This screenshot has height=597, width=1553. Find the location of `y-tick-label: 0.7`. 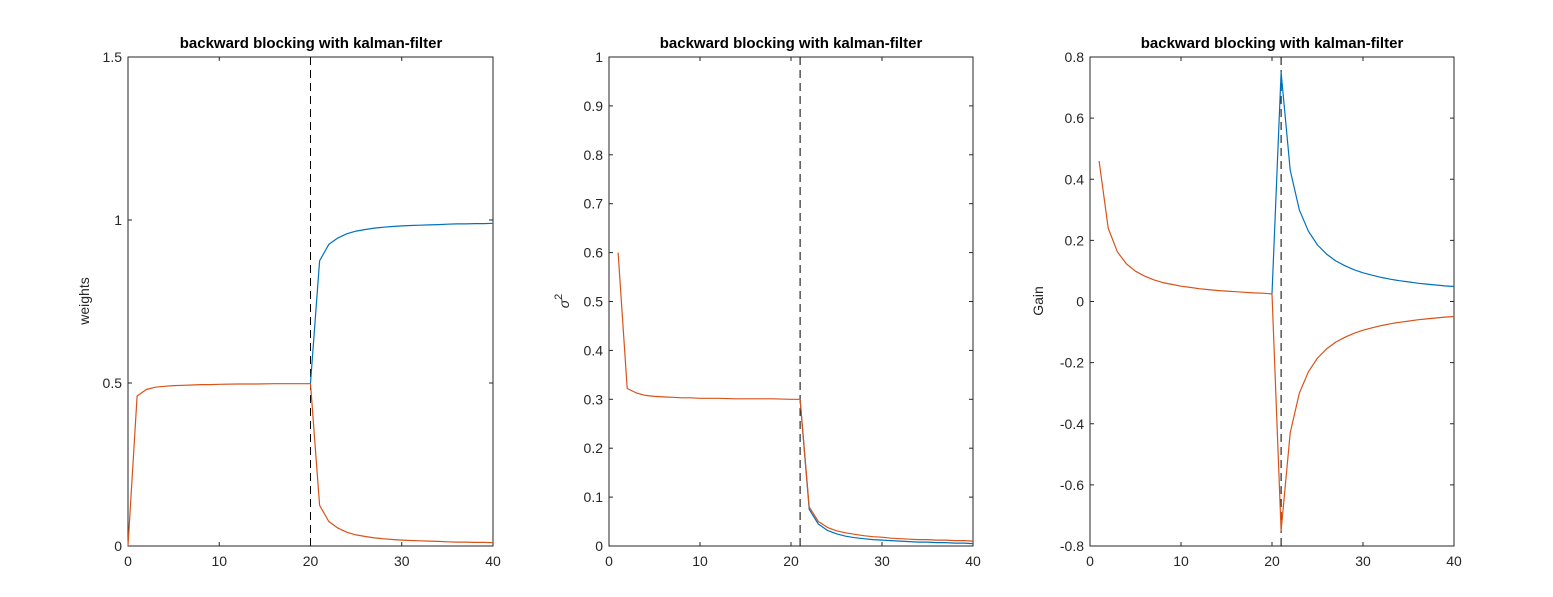

y-tick-label: 0.7 is located at coordinates (594, 204).